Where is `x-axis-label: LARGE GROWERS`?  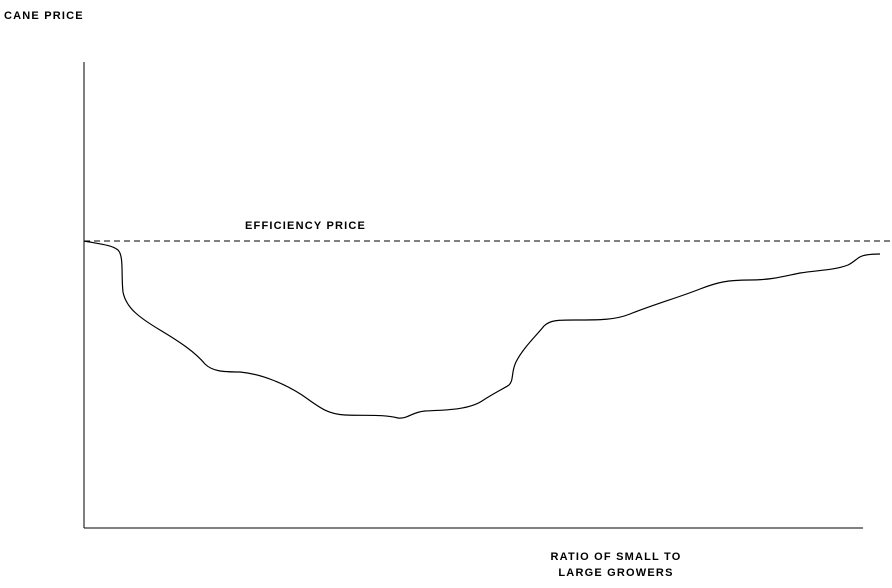
x-axis-label: LARGE GROWERS is located at coordinates (615, 573).